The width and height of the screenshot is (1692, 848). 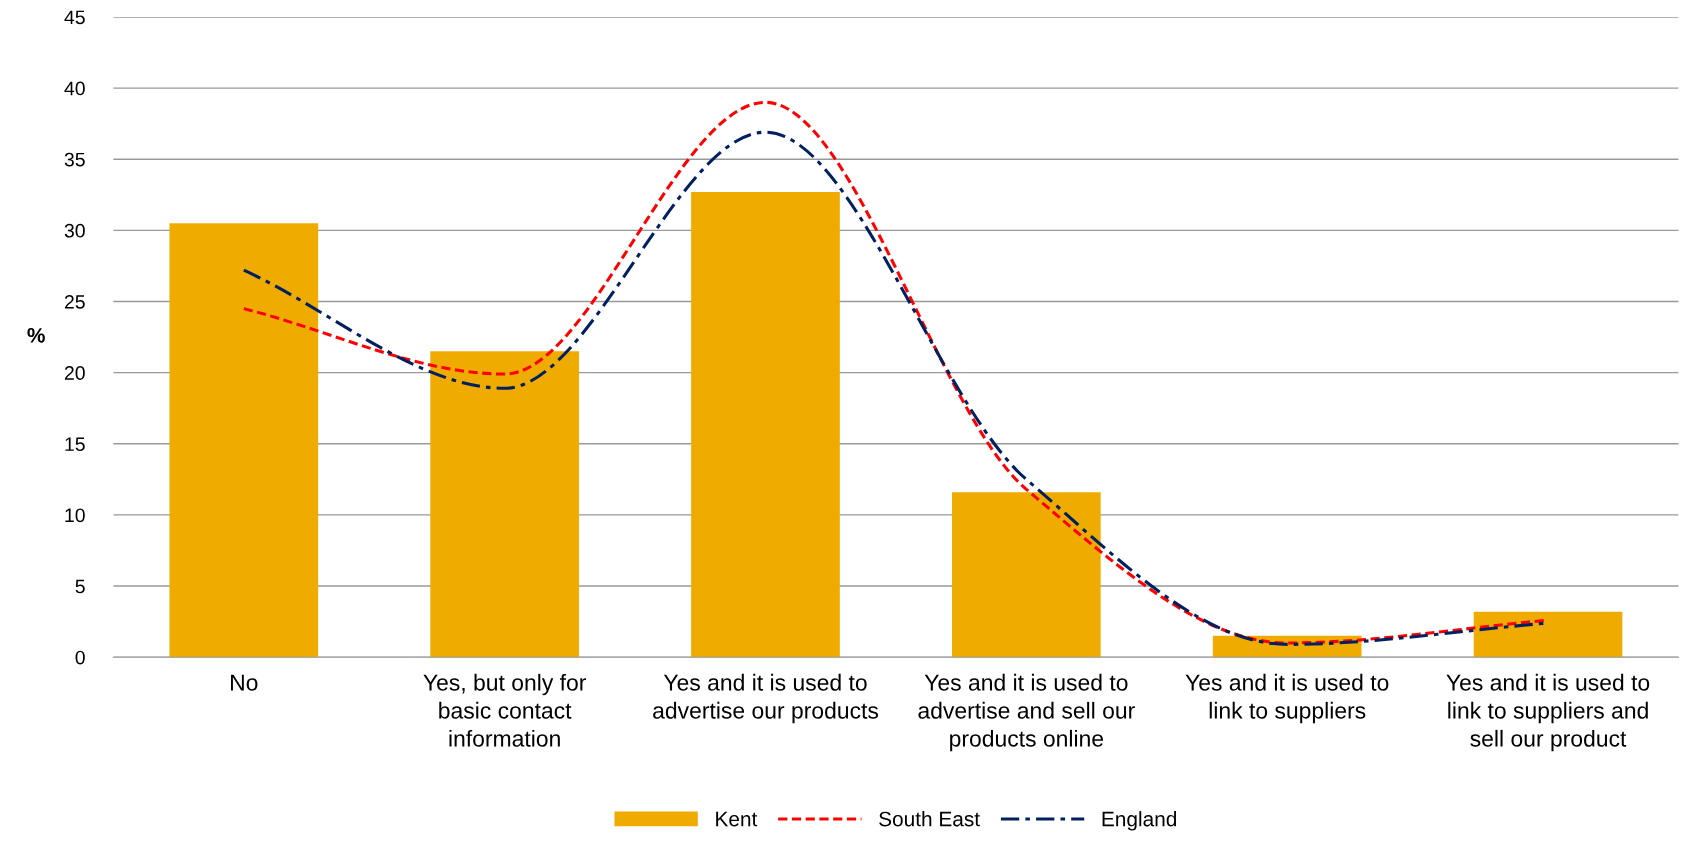 I want to click on x-tick-label: Yes and it is used to link to suppliers and sell our product, so click(x=1548, y=712).